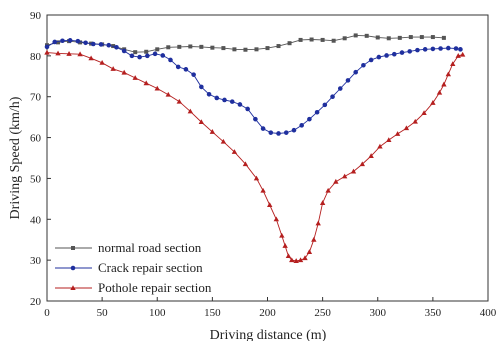  What do you see at coordinates (157, 313) in the screenshot?
I see `x-tick-label: 100` at bounding box center [157, 313].